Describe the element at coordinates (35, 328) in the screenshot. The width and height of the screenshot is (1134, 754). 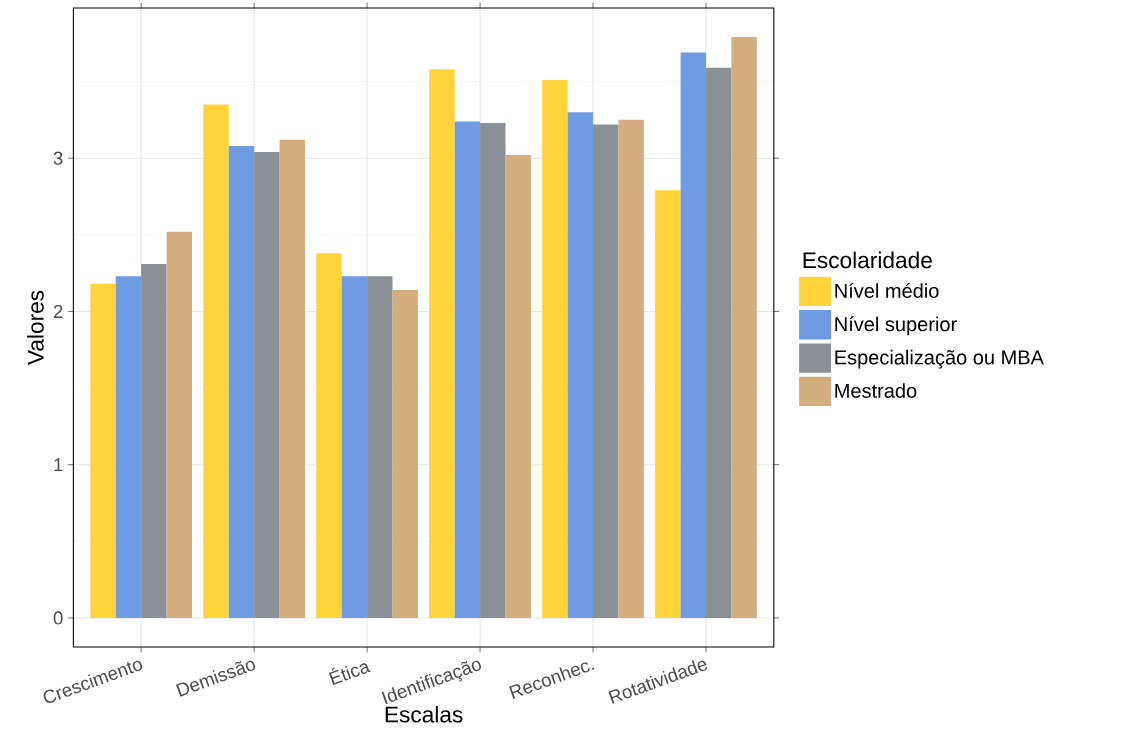
I see `y-axis-title: Valores` at that location.